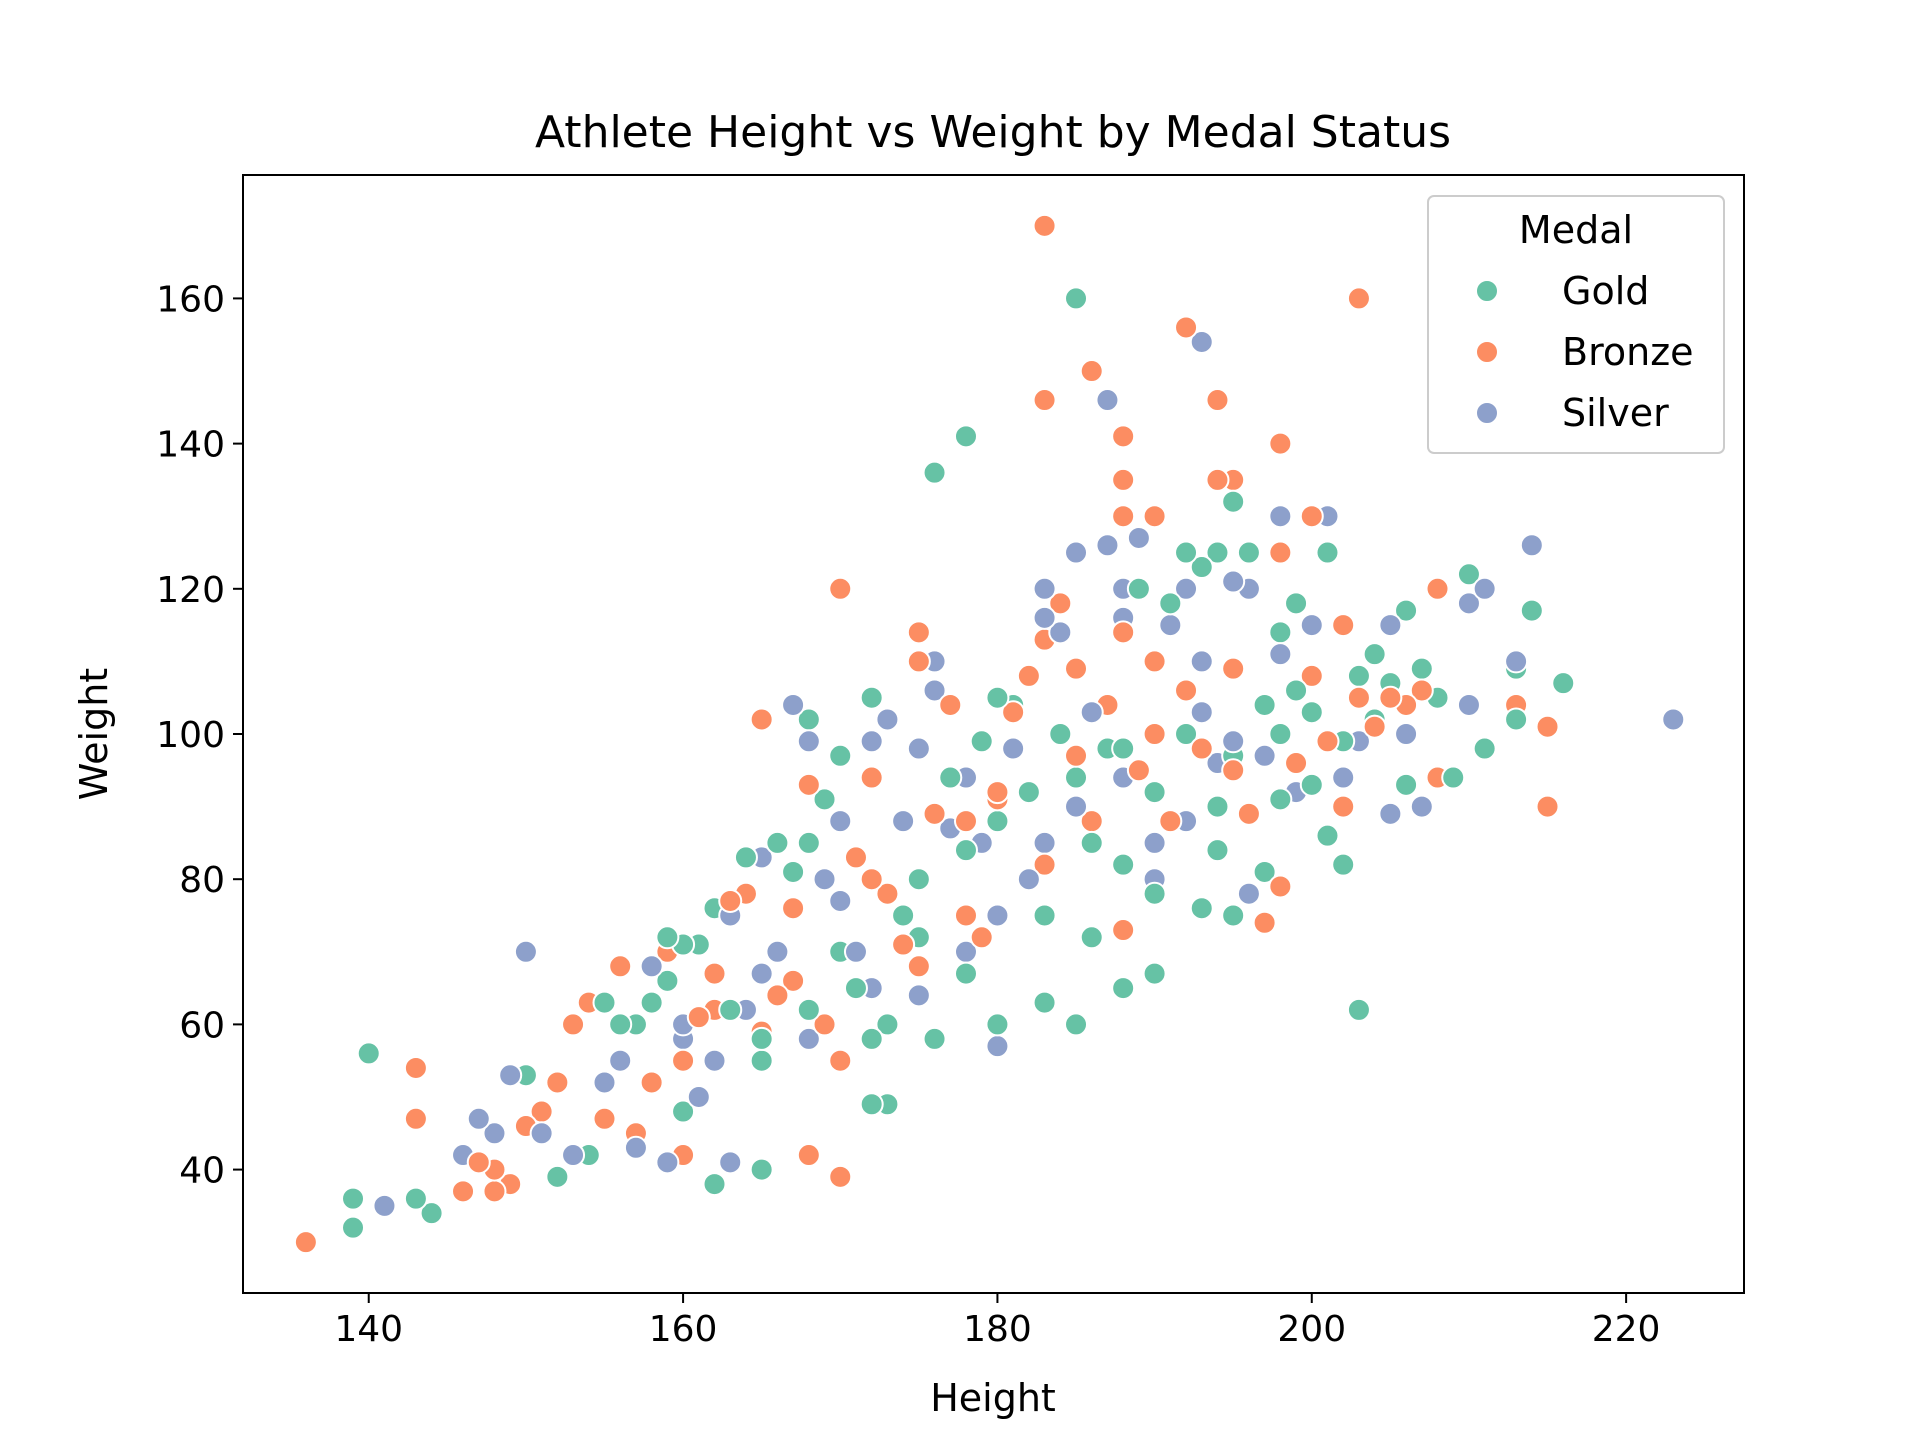 The image size is (1920, 1440). What do you see at coordinates (368, 1329) in the screenshot?
I see `x-tick-label: 140` at bounding box center [368, 1329].